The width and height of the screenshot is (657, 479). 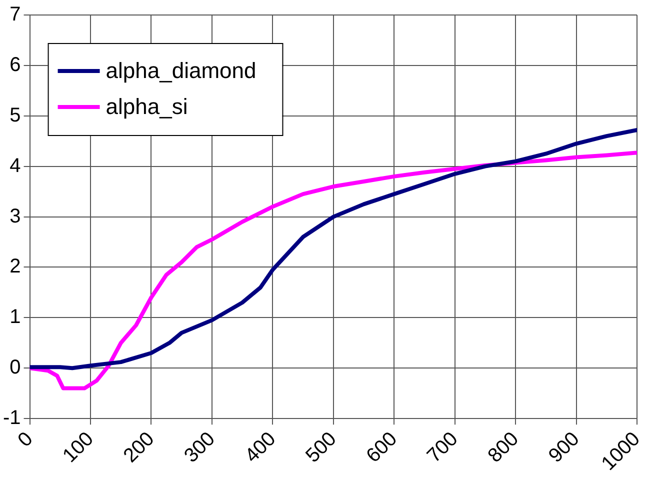 I want to click on y-tick-label: 5, so click(x=15, y=115).